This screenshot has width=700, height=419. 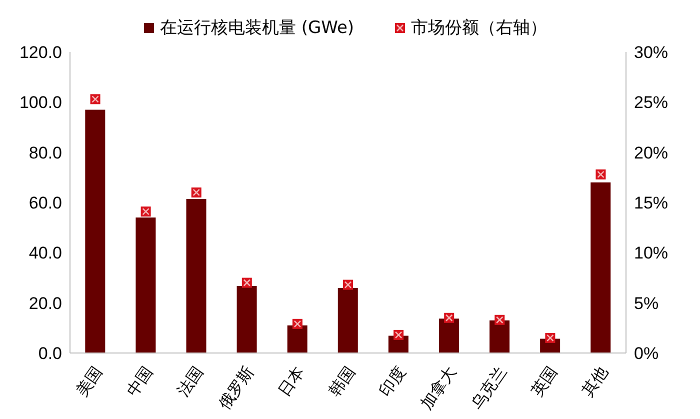 What do you see at coordinates (191, 381) in the screenshot?
I see `x-tick-label: 法国` at bounding box center [191, 381].